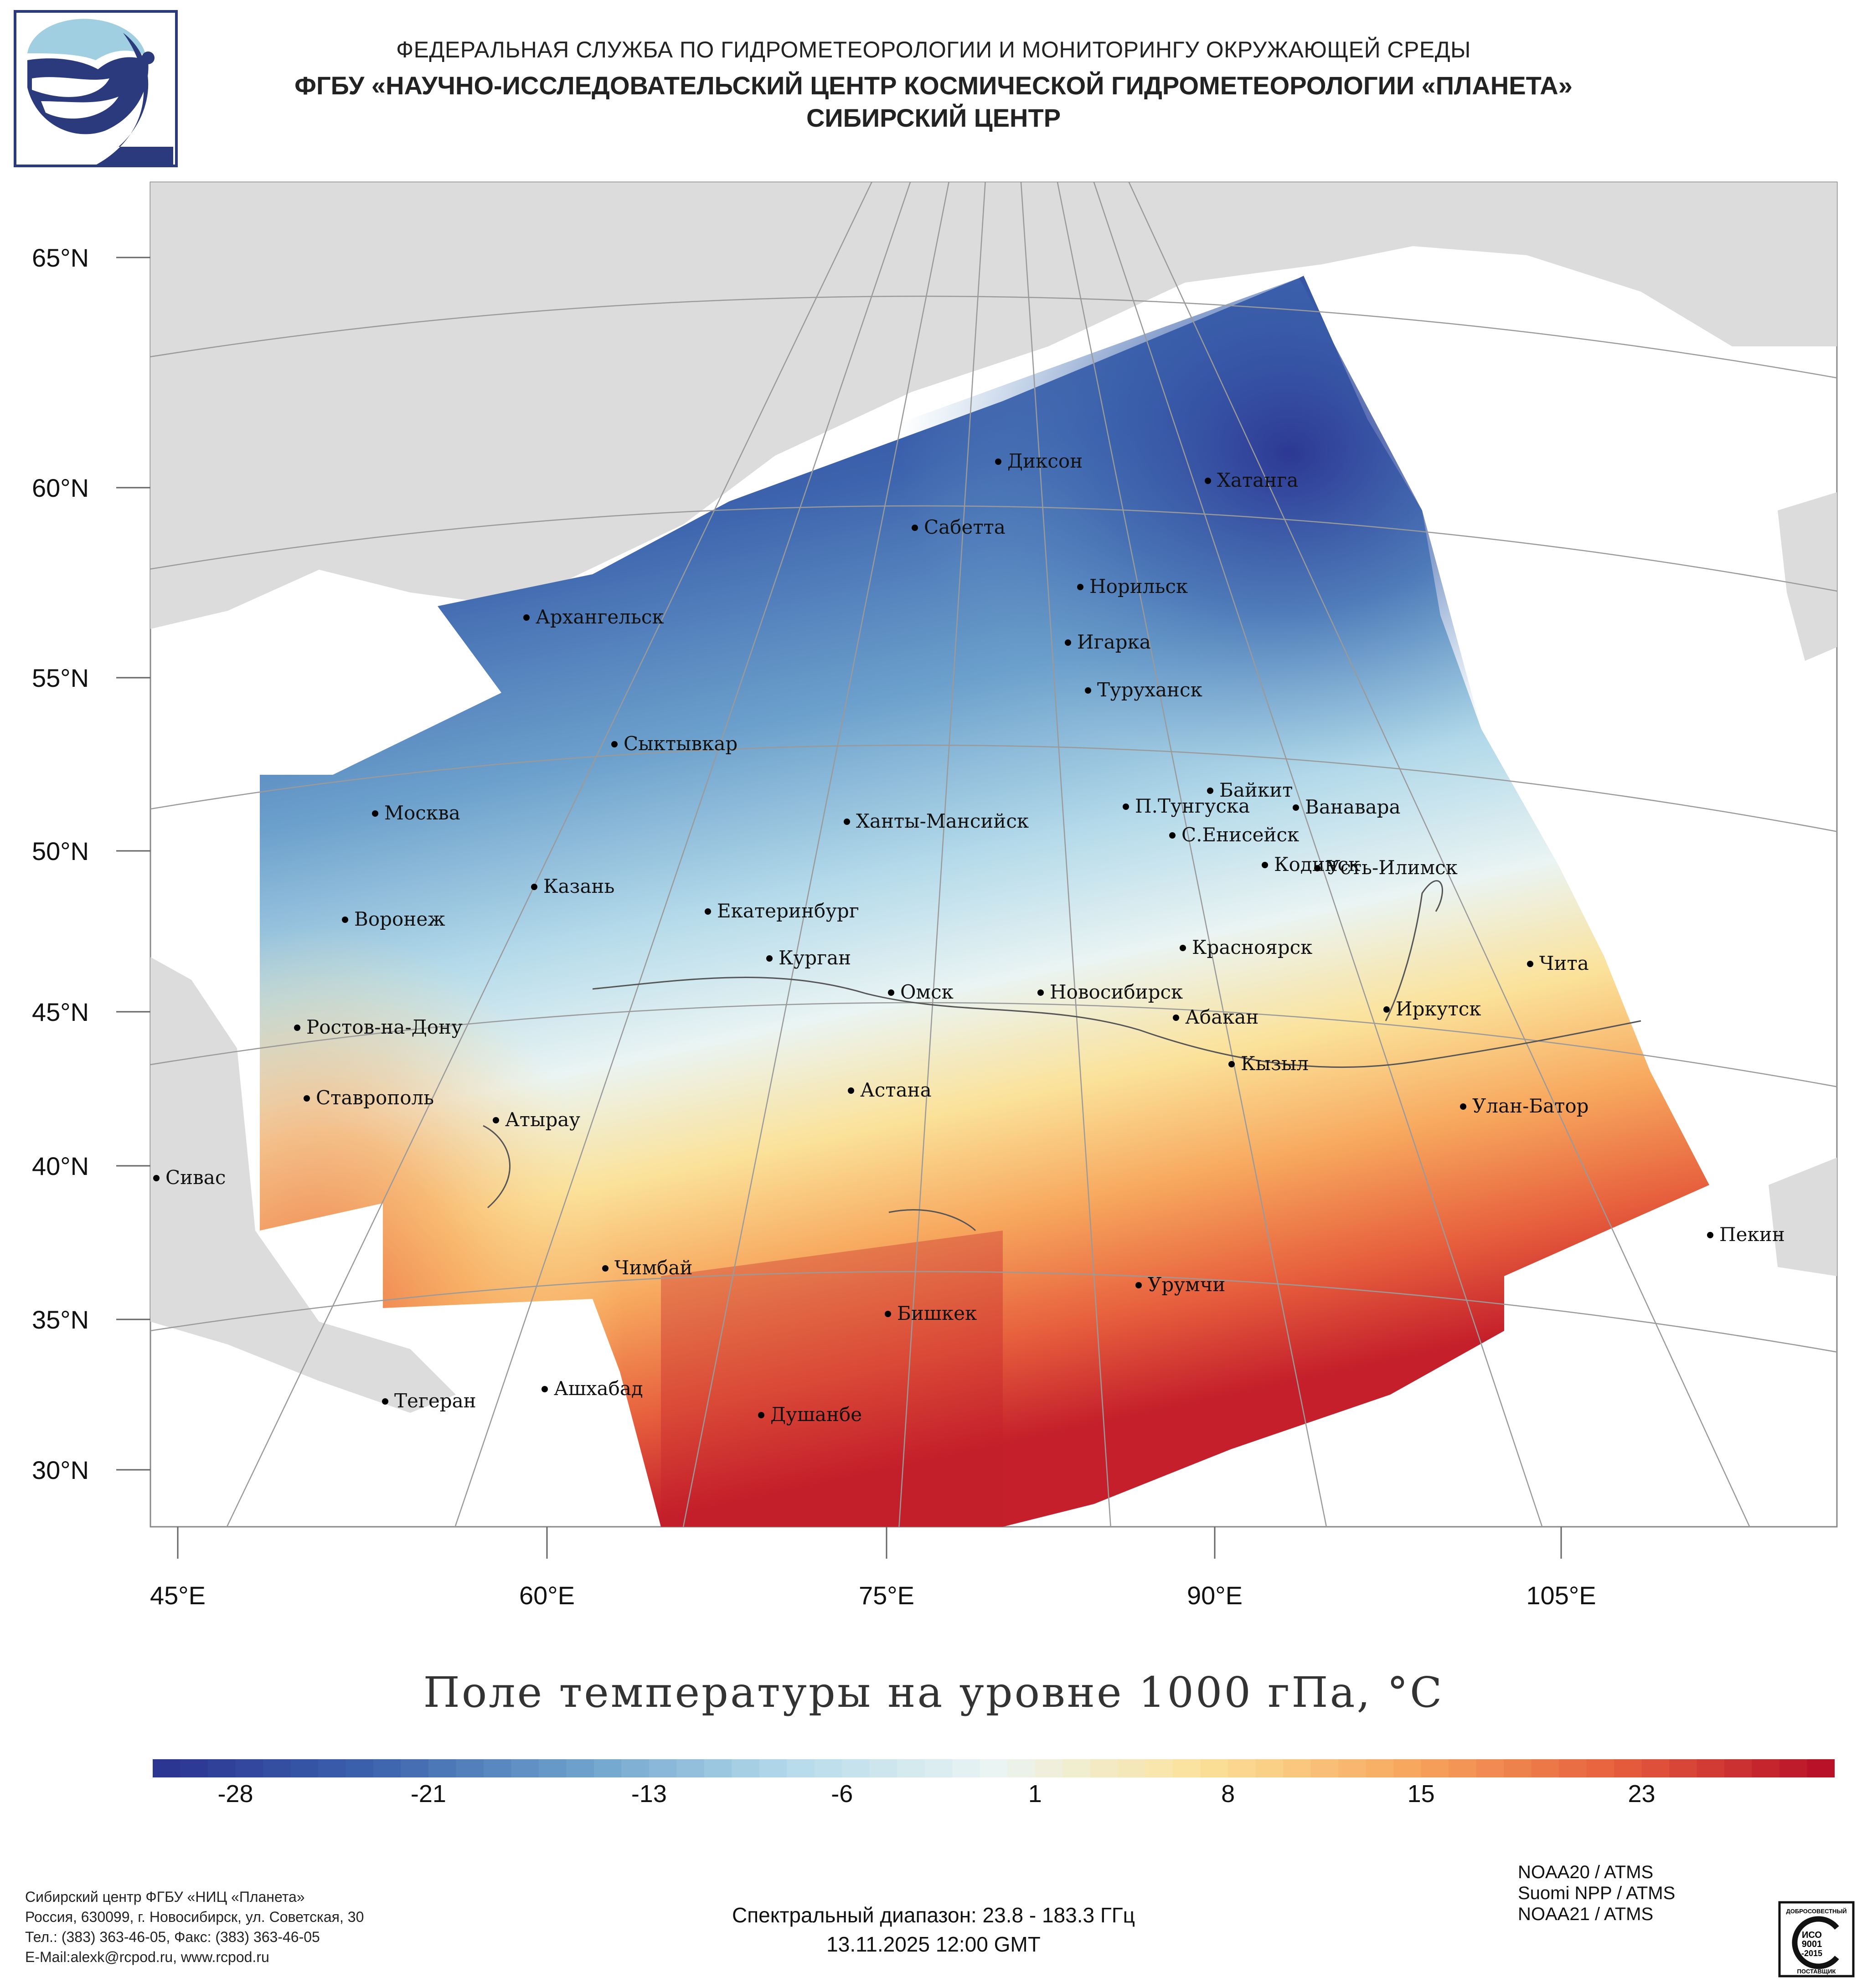 Image resolution: width=1867 pixels, height=1988 pixels. I want to click on warm-region, so click(540, 1151).